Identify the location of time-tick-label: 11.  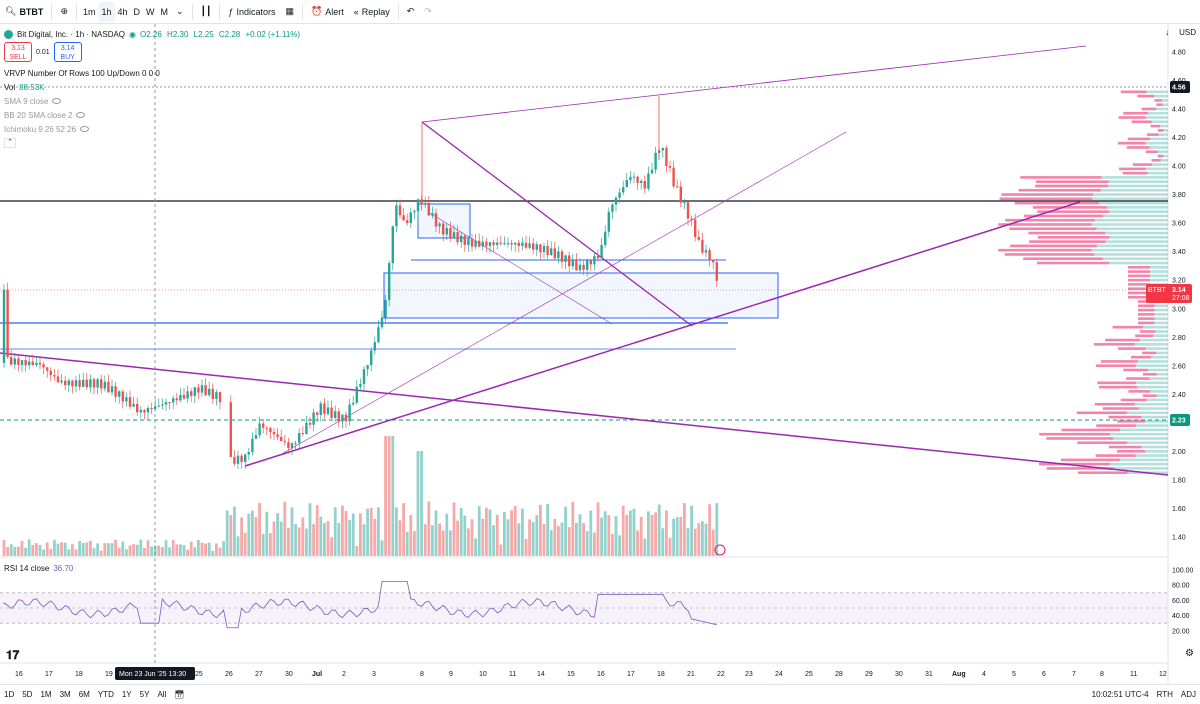
(512, 674).